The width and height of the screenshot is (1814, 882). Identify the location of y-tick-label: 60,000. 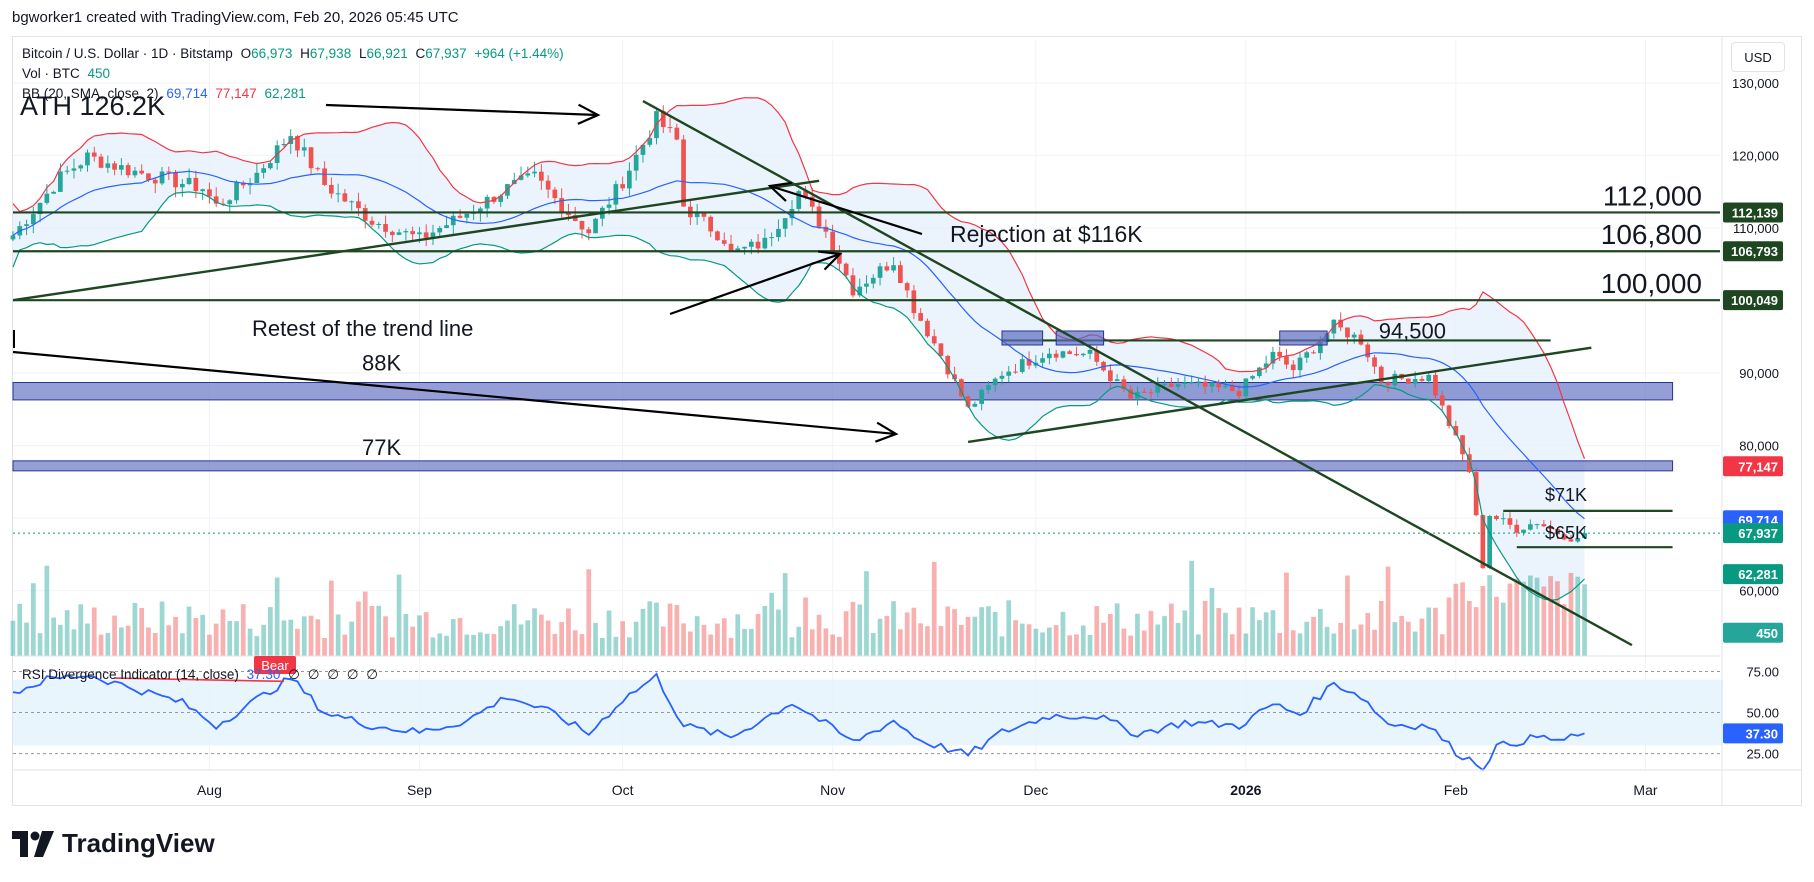
(1759, 591).